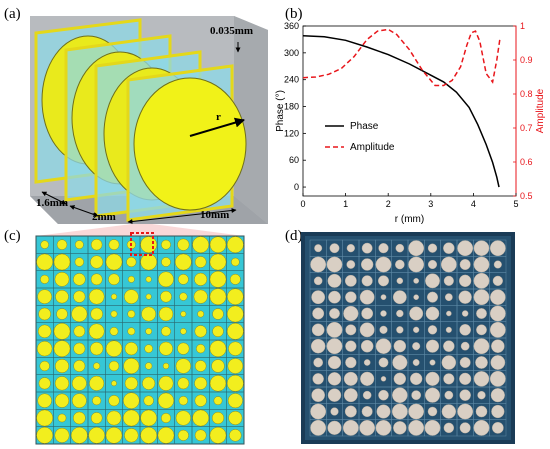 This screenshot has width=550, height=449. What do you see at coordinates (523, 111) in the screenshot?
I see `y-right-ticks: 0.5 0.6 0.7 0.8 0.9 1` at bounding box center [523, 111].